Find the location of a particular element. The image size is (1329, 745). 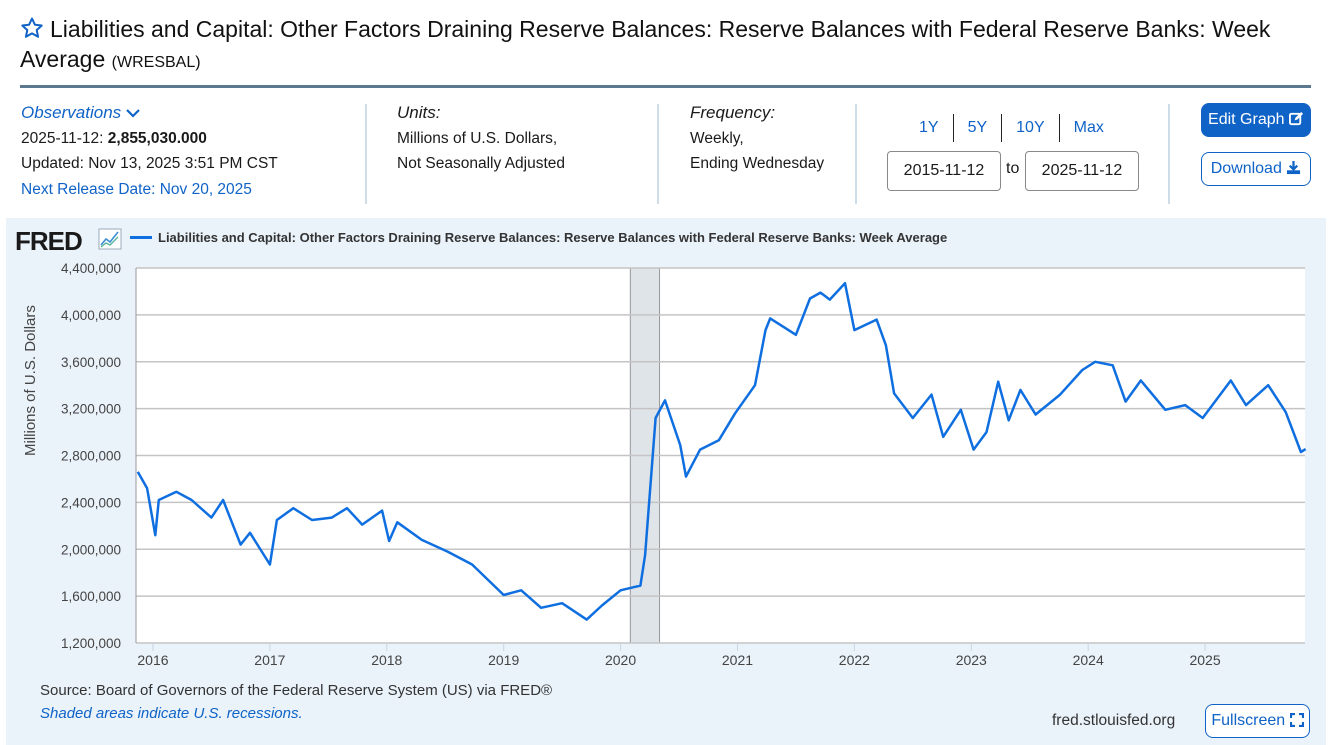

y-tick-label: 1,600,000 is located at coordinates (91, 596).